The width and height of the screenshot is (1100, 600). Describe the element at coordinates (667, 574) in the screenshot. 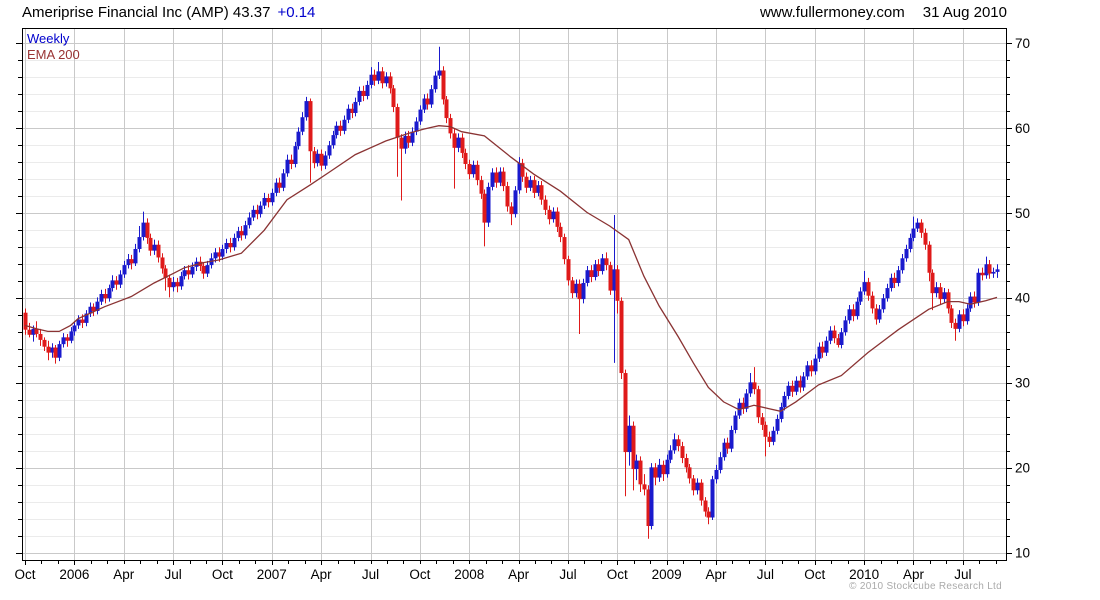

I see `x-axis-label: 2009` at that location.